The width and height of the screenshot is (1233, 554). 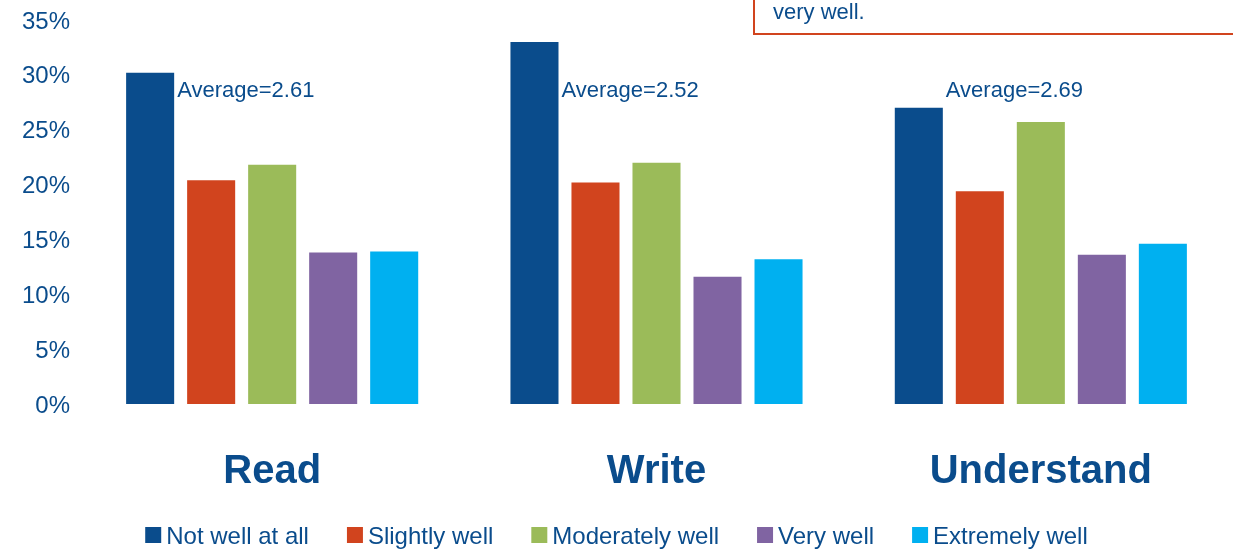 What do you see at coordinates (45, 20) in the screenshot?
I see `y-tick-label: 35%` at bounding box center [45, 20].